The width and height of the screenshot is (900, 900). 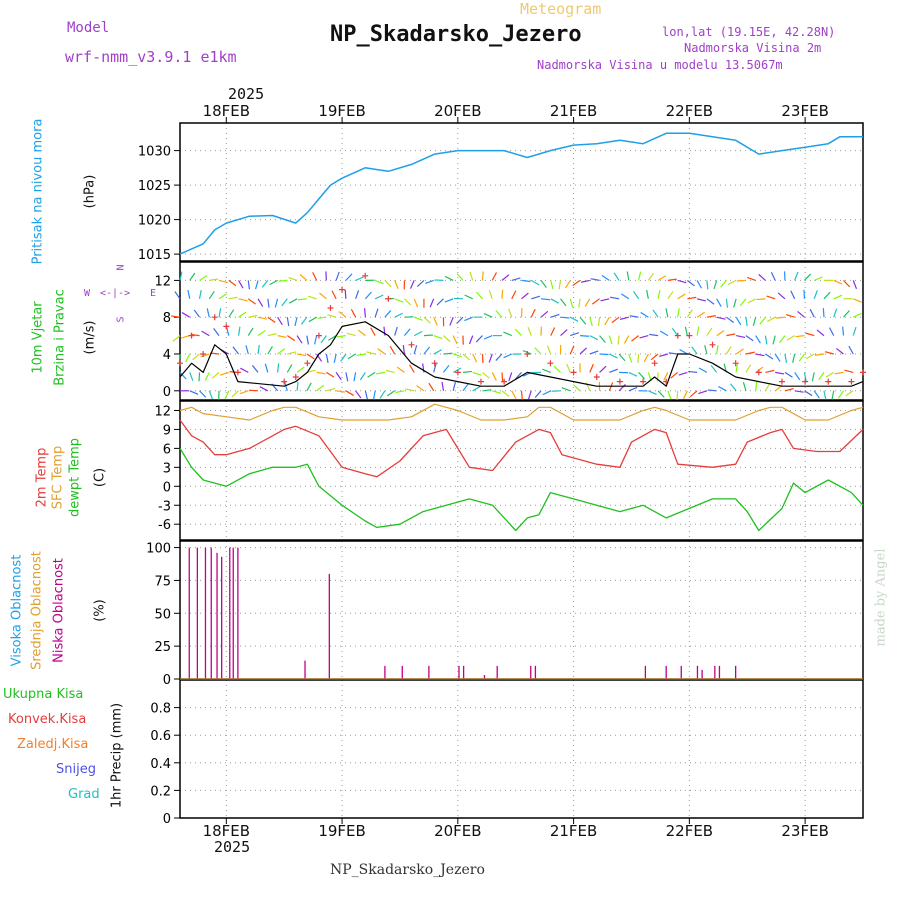 What do you see at coordinates (164, 506) in the screenshot?
I see `temperature-ytick-label: -3` at bounding box center [164, 506].